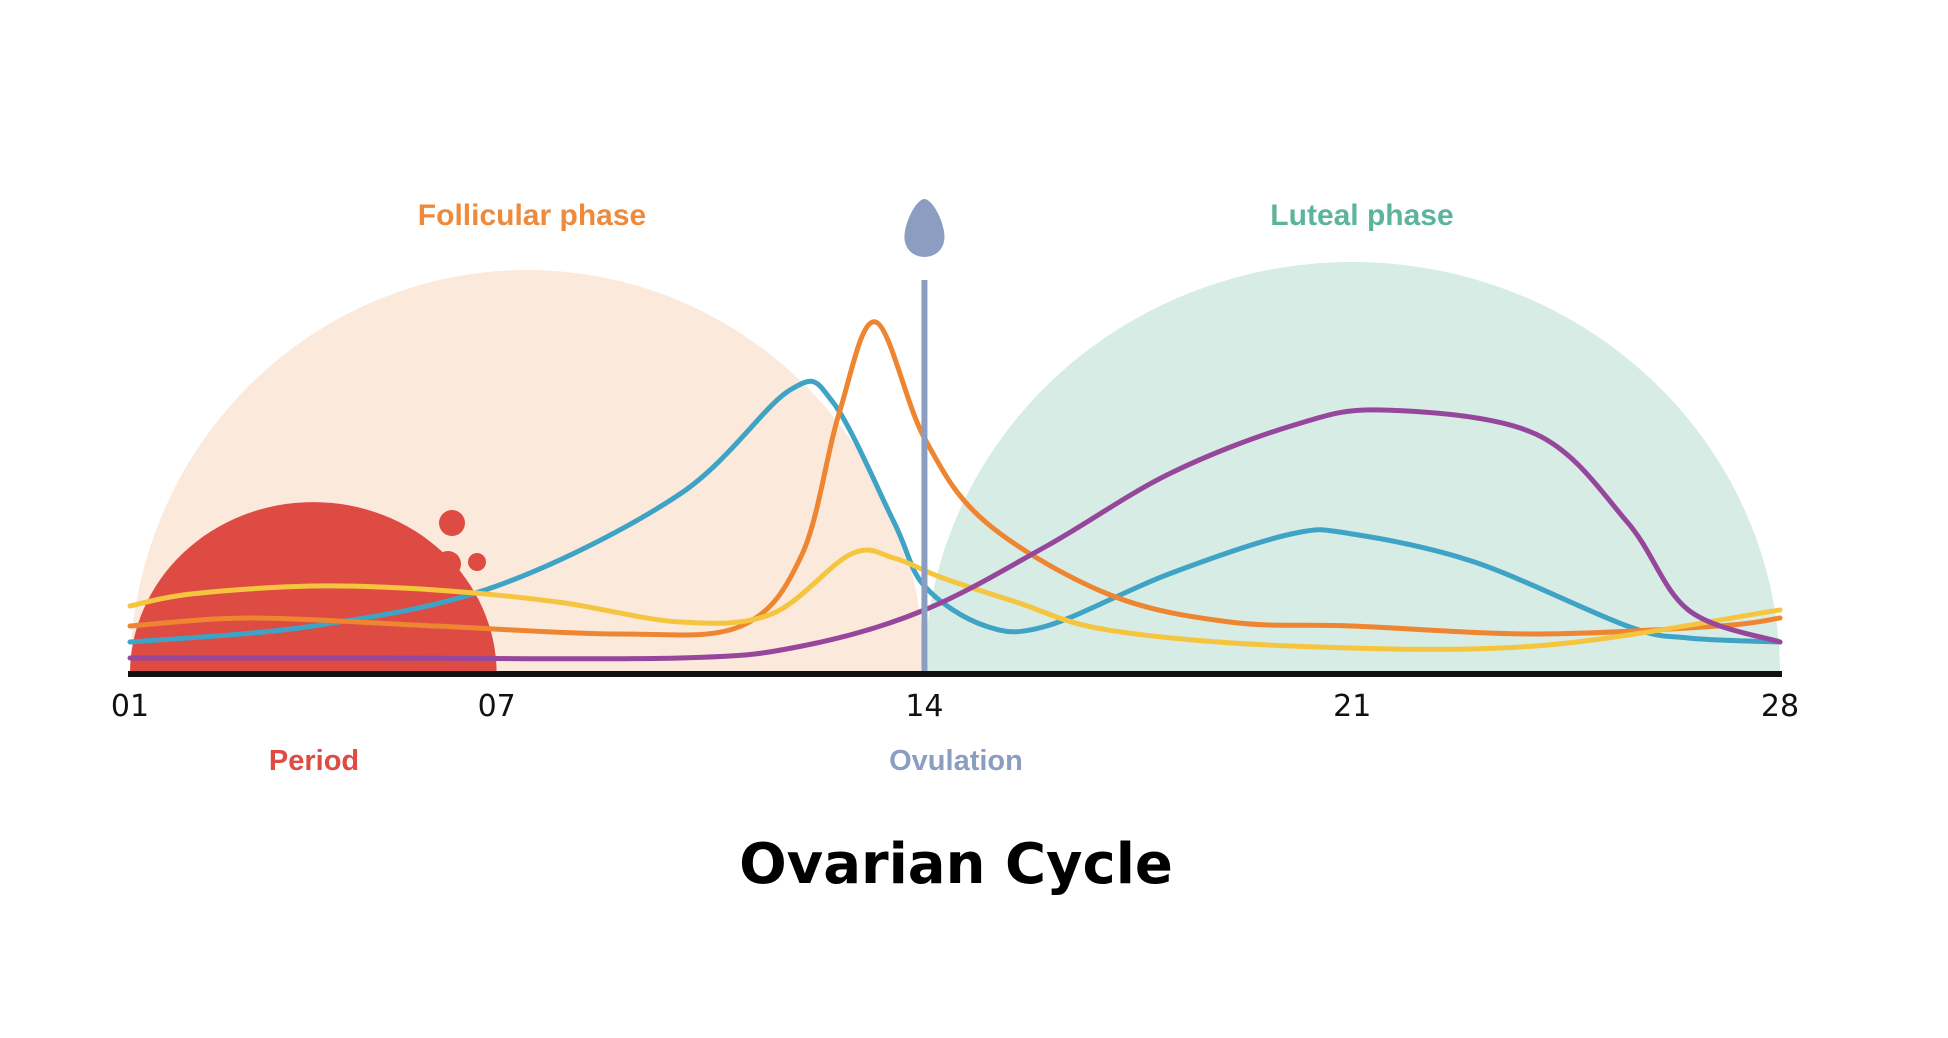 This screenshot has width=1948, height=1038. Describe the element at coordinates (924, 706) in the screenshot. I see `x-tick-label: 14` at that location.